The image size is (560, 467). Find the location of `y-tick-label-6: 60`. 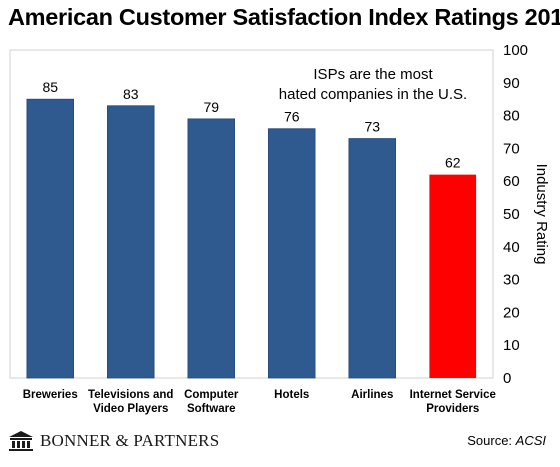

y-tick-label-6: 60 is located at coordinates (511, 181).